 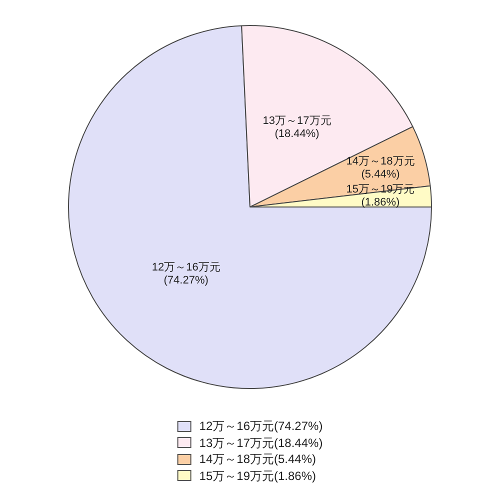 What do you see at coordinates (236, 459) in the screenshot?
I see `legend-label: 14万～18万元` at bounding box center [236, 459].